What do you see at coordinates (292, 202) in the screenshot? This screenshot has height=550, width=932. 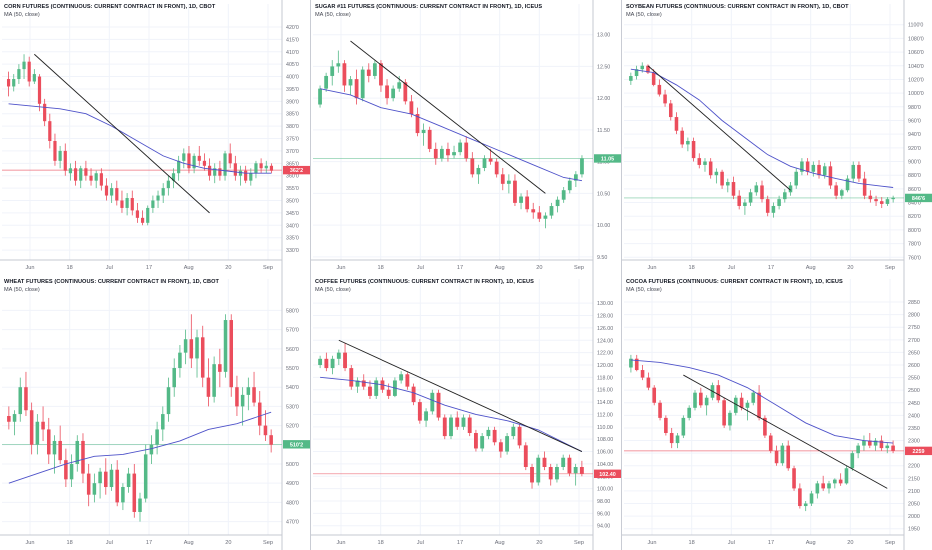 I see `y-tick-label: 350'0` at bounding box center [292, 202].